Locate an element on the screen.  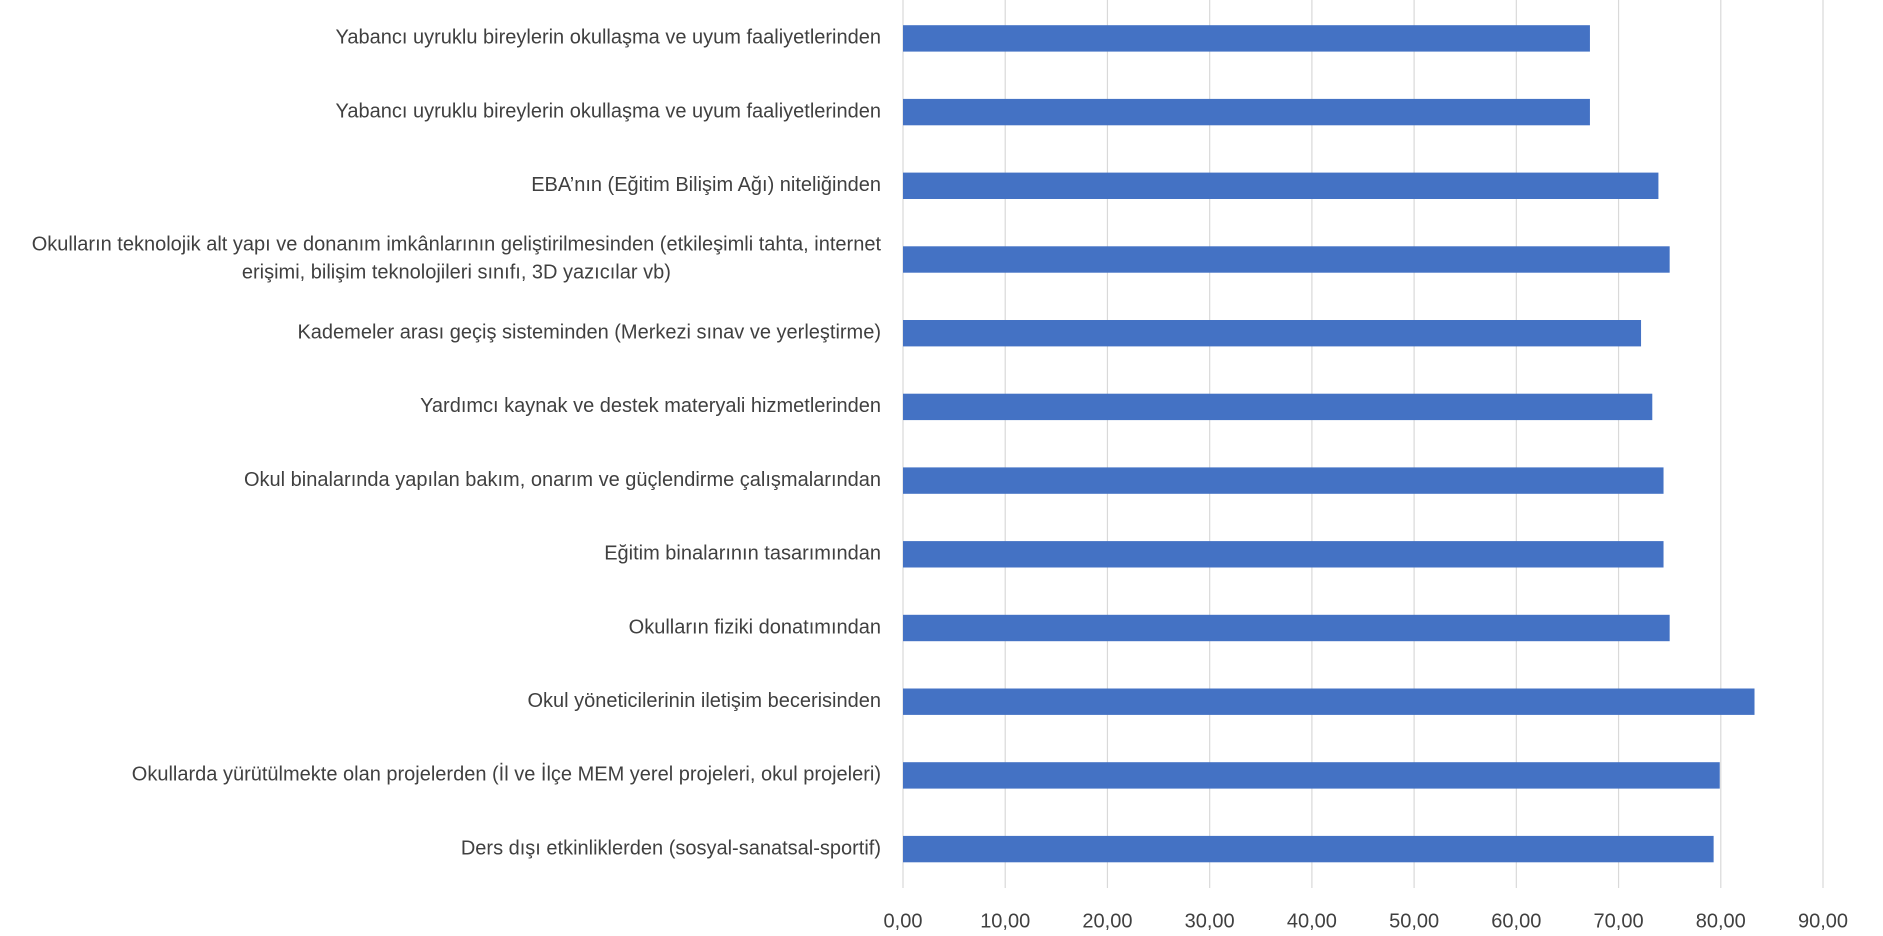
x-tick-label: 80,00 is located at coordinates (1721, 921).